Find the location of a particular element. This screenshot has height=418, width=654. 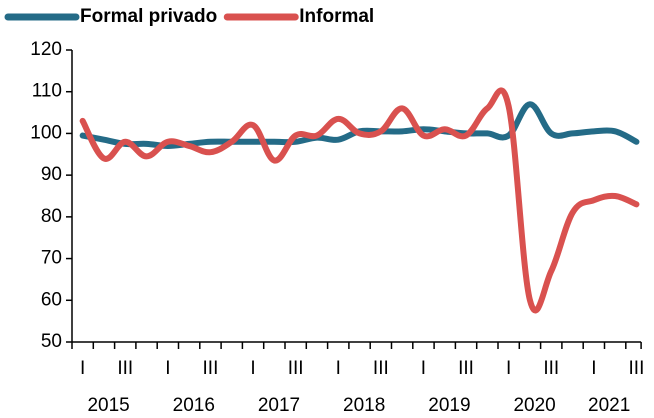

year-label: 2016 is located at coordinates (194, 405).